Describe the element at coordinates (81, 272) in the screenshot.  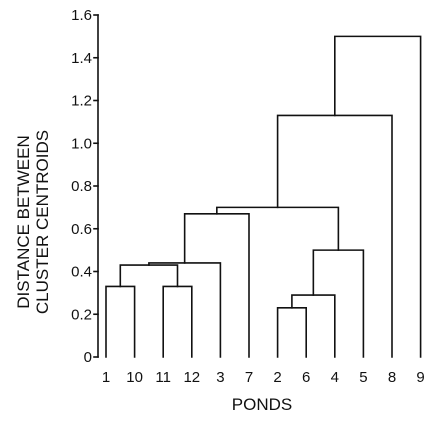
I see `y-tick-label: 0.4` at that location.